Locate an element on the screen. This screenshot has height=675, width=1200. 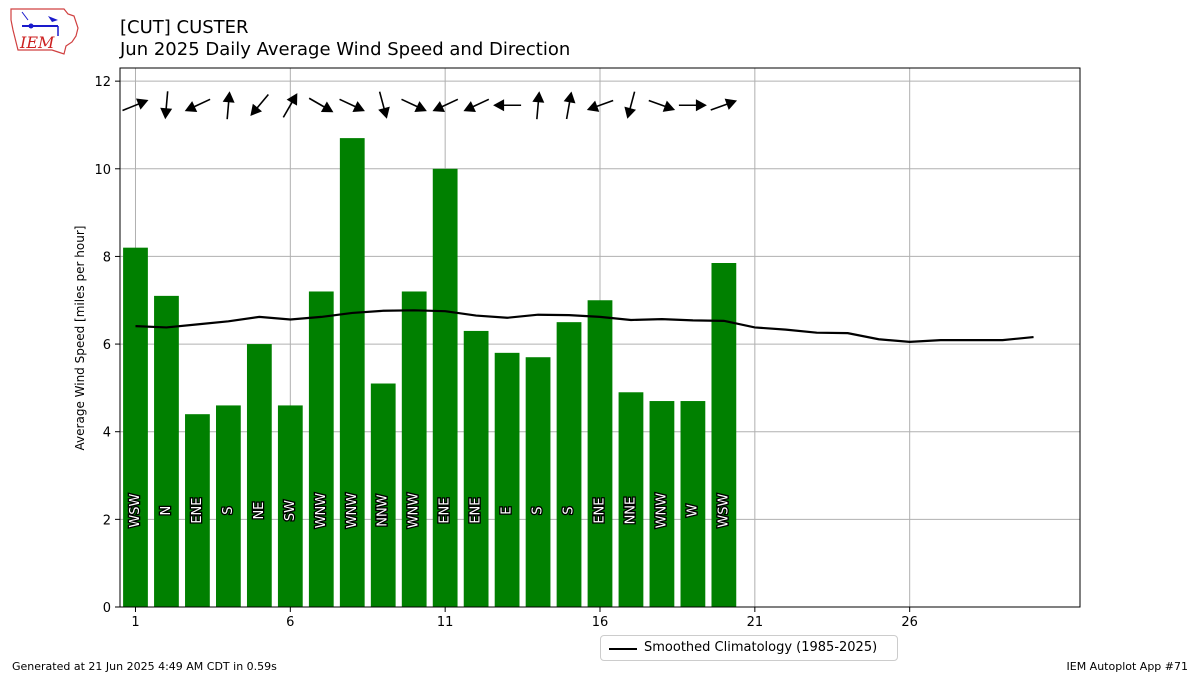
logo-text: IEM is located at coordinates (37, 42).